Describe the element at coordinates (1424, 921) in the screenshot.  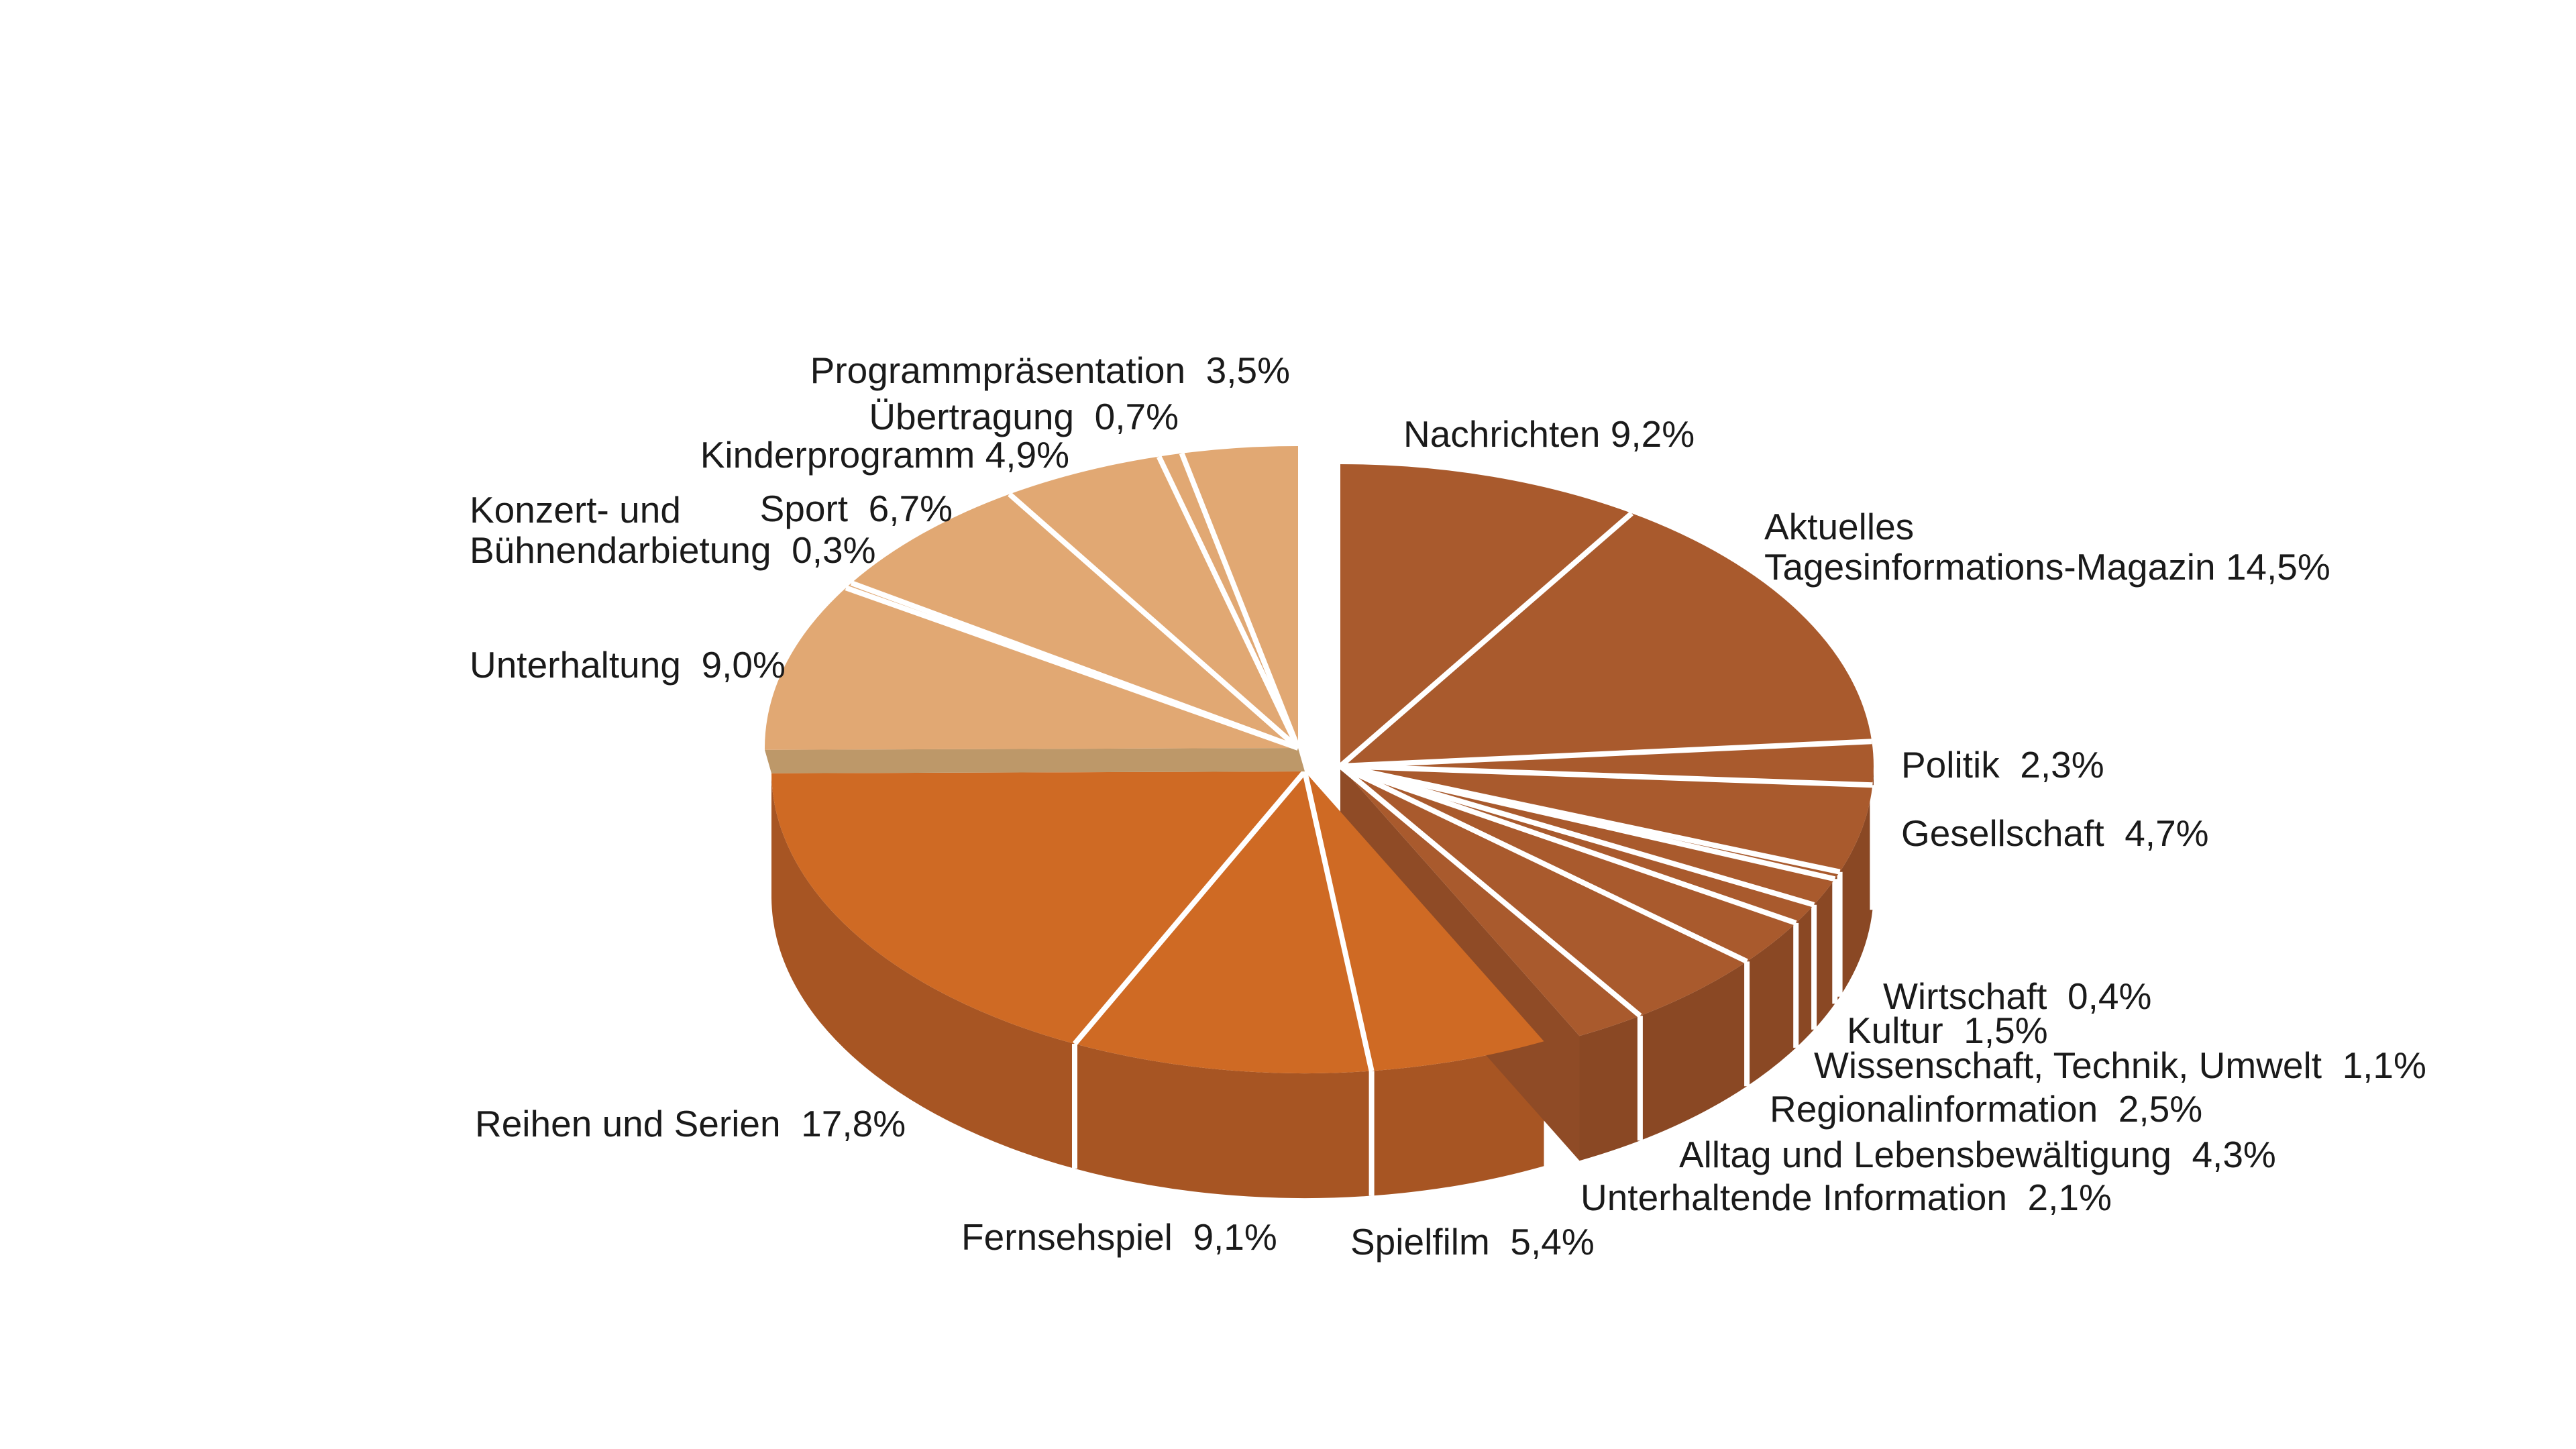
I see `pie-slice-spielfilm` at that location.